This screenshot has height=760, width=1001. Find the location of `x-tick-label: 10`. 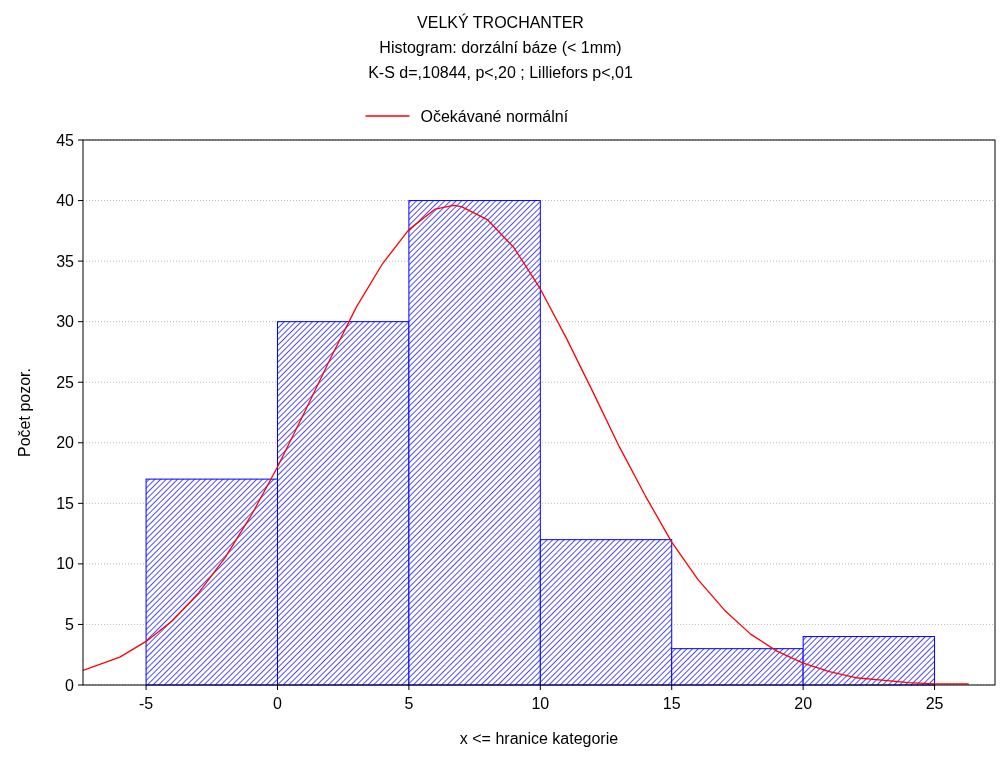

x-tick-label: 10 is located at coordinates (540, 703).